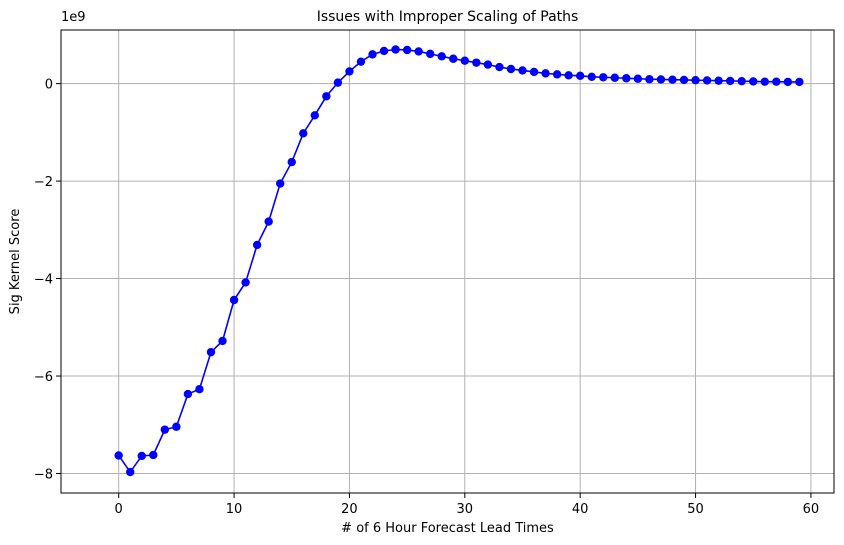  What do you see at coordinates (580, 509) in the screenshot?
I see `x-tick-label: 40` at bounding box center [580, 509].